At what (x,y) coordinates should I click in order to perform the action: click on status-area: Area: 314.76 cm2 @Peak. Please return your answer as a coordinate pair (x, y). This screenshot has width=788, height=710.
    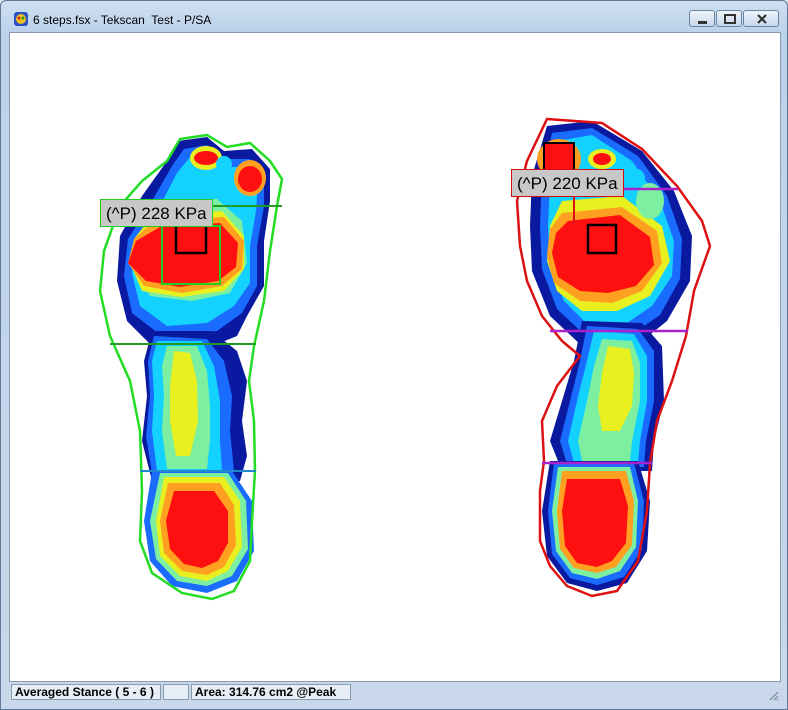
    Looking at the image, I should click on (271, 692).